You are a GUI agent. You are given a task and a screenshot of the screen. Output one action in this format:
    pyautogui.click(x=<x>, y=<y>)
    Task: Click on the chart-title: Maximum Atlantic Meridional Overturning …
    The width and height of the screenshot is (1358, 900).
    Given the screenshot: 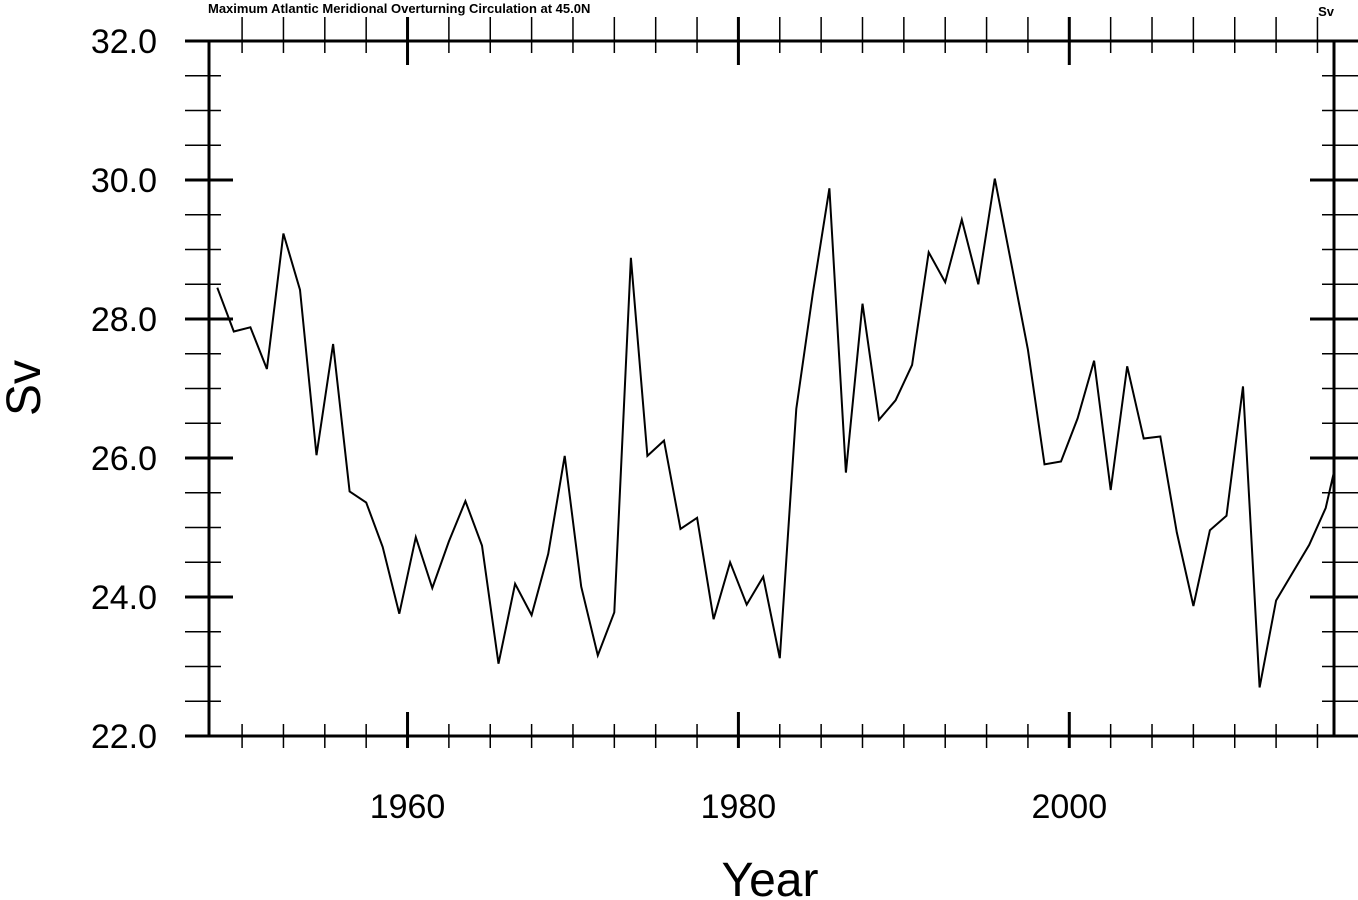 What is the action you would take?
    pyautogui.click(x=399, y=8)
    